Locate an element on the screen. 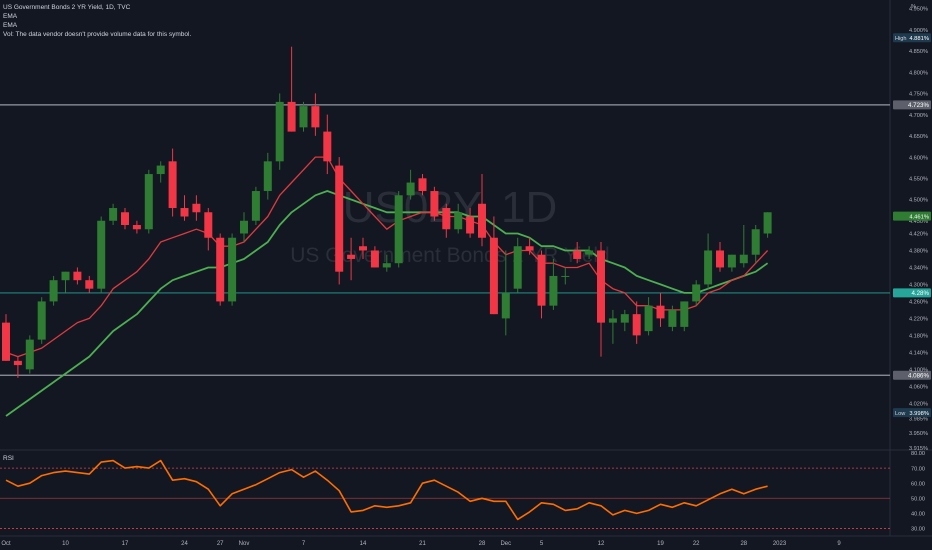 The image size is (932, 550). time-tick-label: 22 is located at coordinates (696, 544).